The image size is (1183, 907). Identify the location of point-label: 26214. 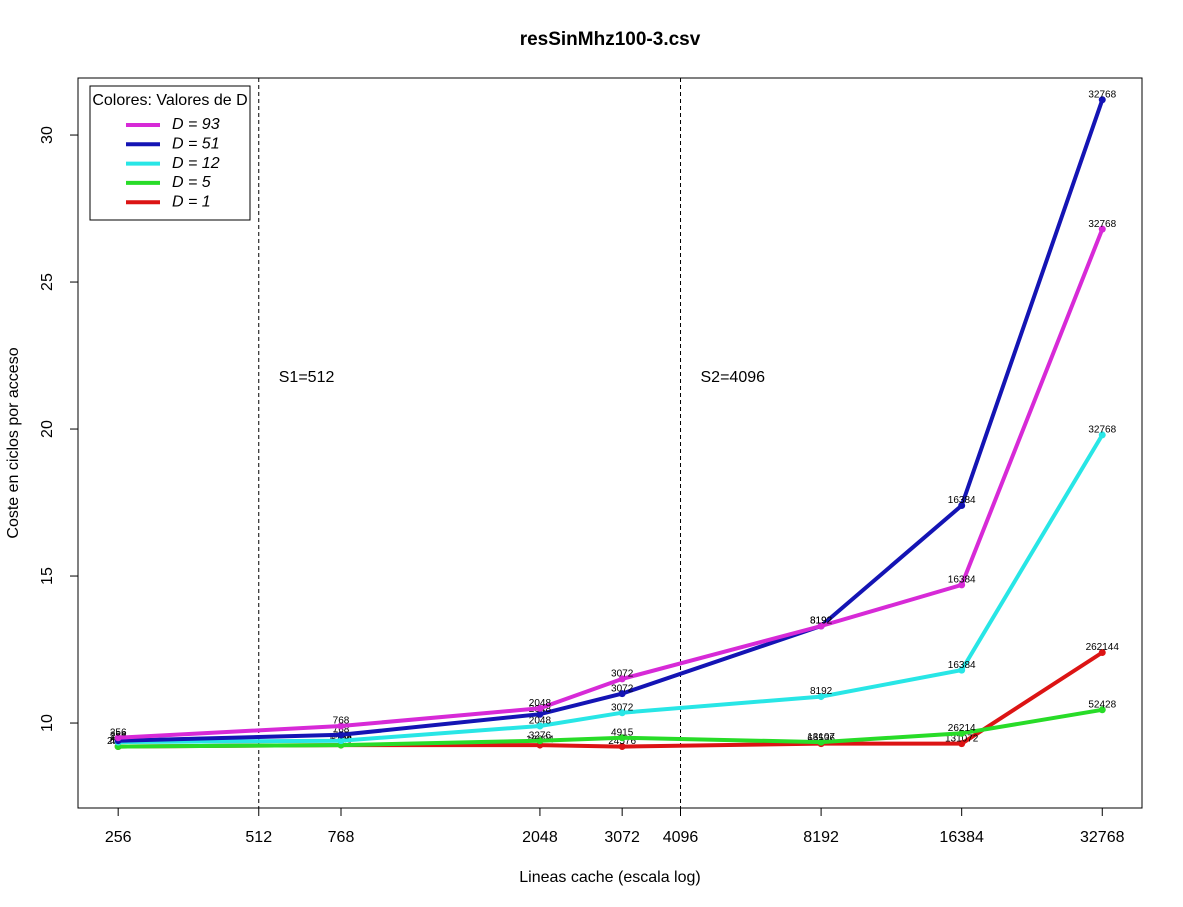
(962, 728).